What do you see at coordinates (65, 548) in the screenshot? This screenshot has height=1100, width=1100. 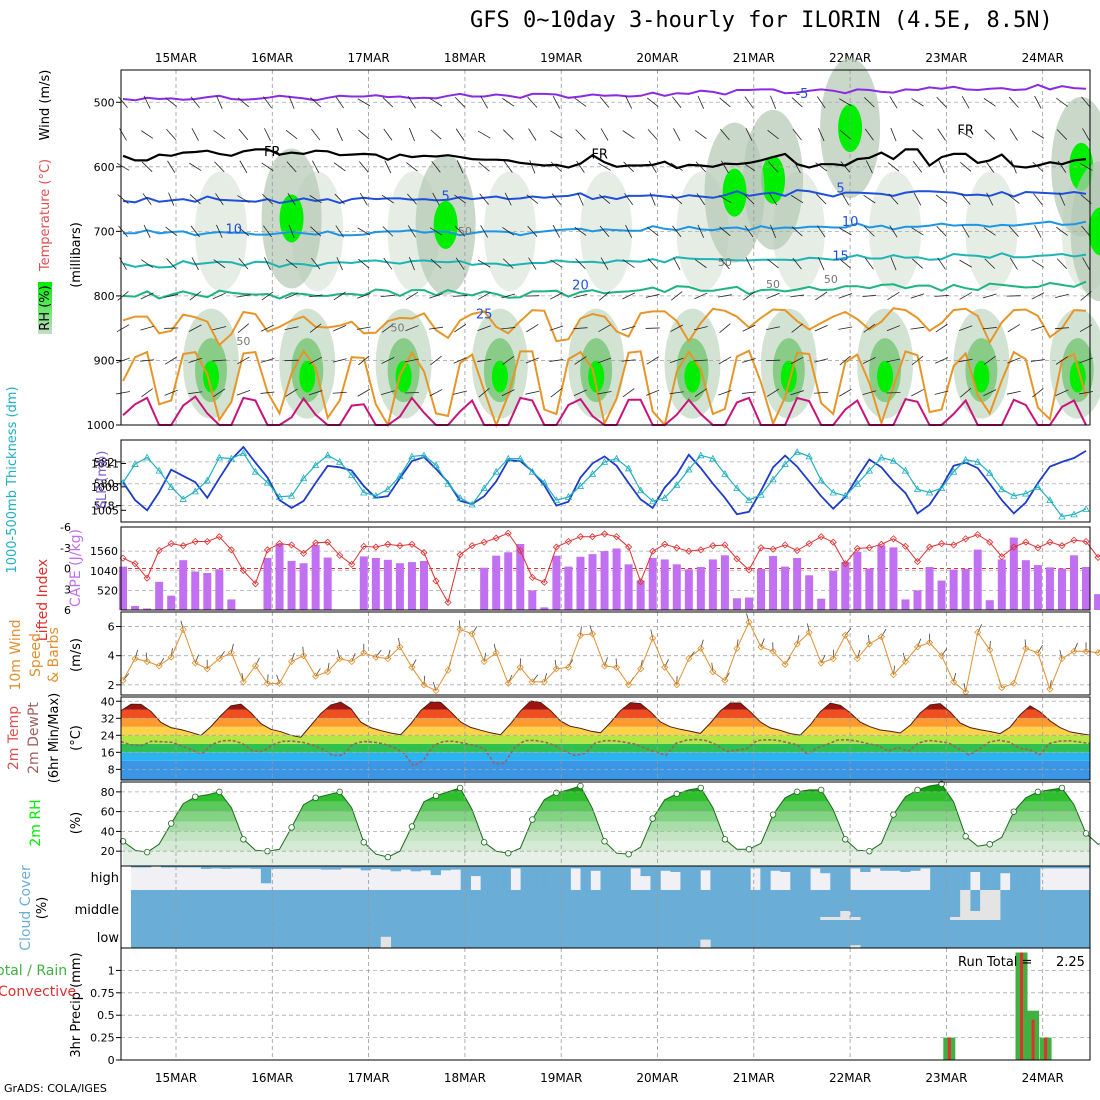 I see `lifted-ytick-label: -3` at bounding box center [65, 548].